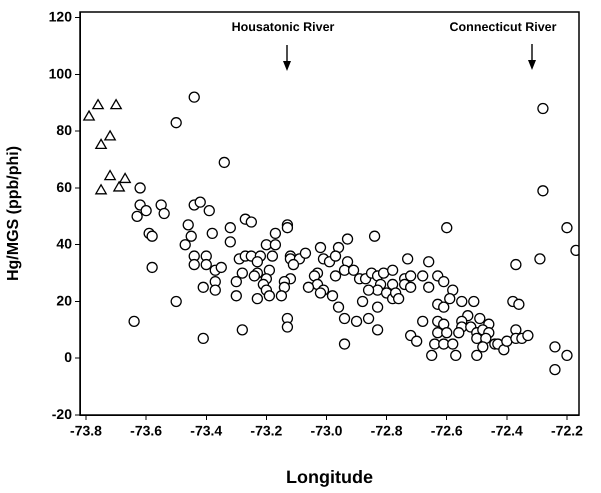 The width and height of the screenshot is (601, 493). Describe the element at coordinates (86, 430) in the screenshot. I see `x-tick-label: -73.8` at that location.